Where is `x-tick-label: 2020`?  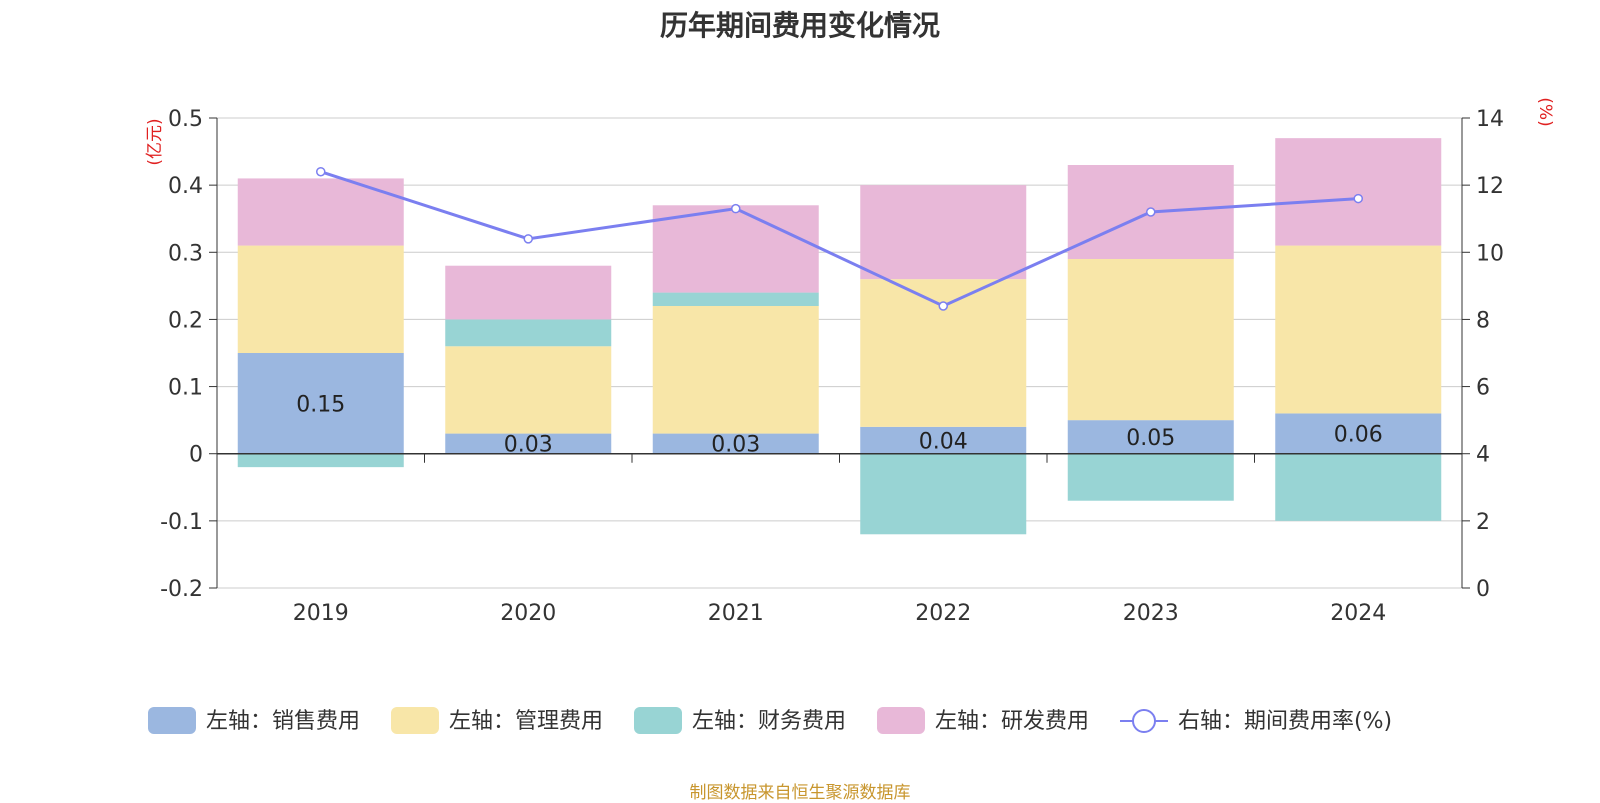
x-tick-label: 2020 is located at coordinates (528, 613).